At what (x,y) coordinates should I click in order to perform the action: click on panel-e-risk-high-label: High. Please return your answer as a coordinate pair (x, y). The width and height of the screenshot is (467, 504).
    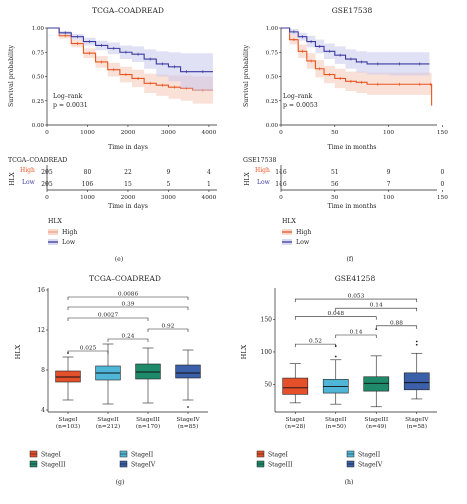
    Looking at the image, I should click on (27, 170).